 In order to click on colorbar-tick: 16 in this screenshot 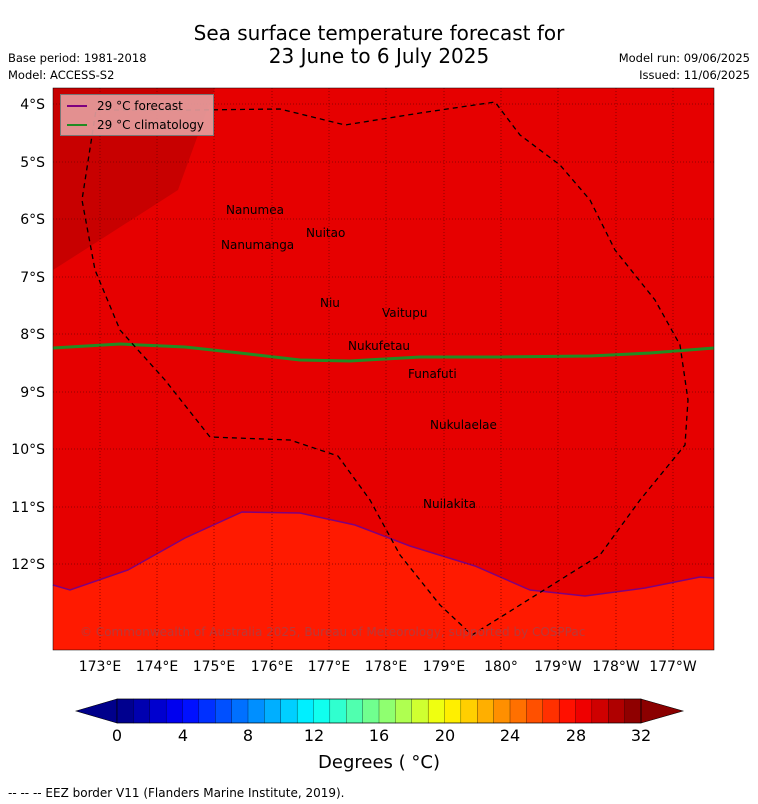, I will do `click(379, 735)`.